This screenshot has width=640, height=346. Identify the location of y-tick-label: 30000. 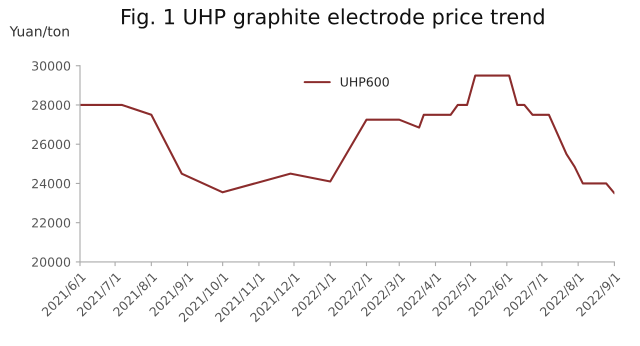
(51, 66).